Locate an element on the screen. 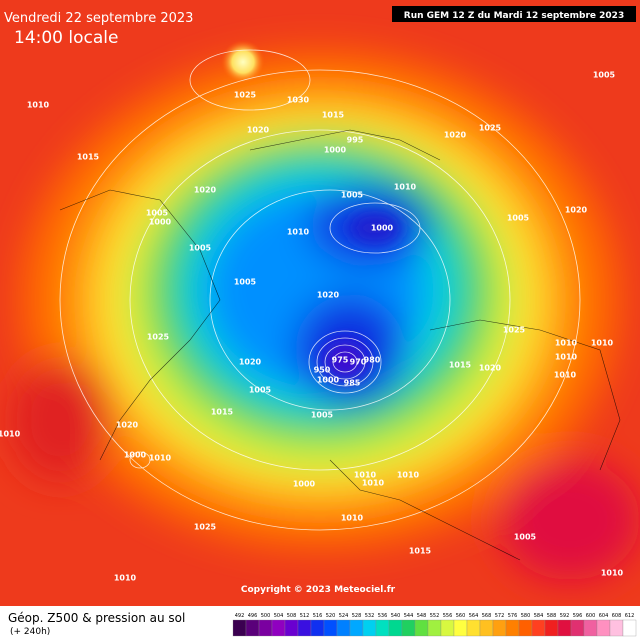 Image resolution: width=640 pixels, height=640 pixels. run-label: Run GEM 12 Z du Mardi 12 septembre 2023 is located at coordinates (514, 16).